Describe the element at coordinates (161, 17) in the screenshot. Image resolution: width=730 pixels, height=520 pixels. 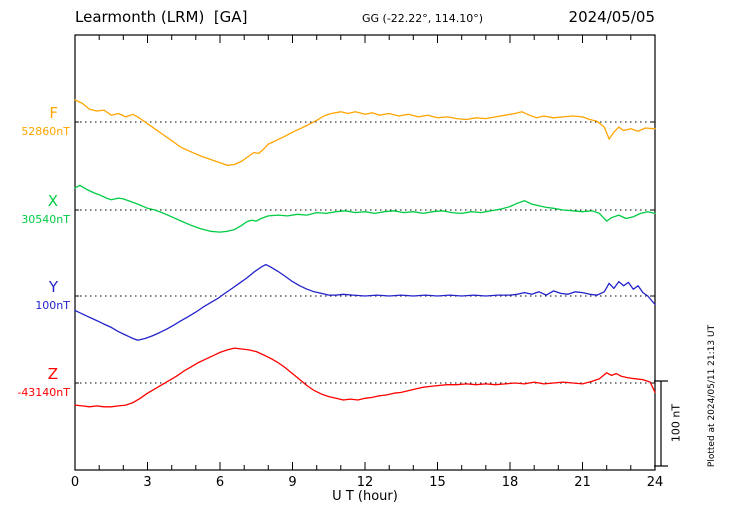
I see `station-title: Learmonth (LRM) [GA]` at that location.